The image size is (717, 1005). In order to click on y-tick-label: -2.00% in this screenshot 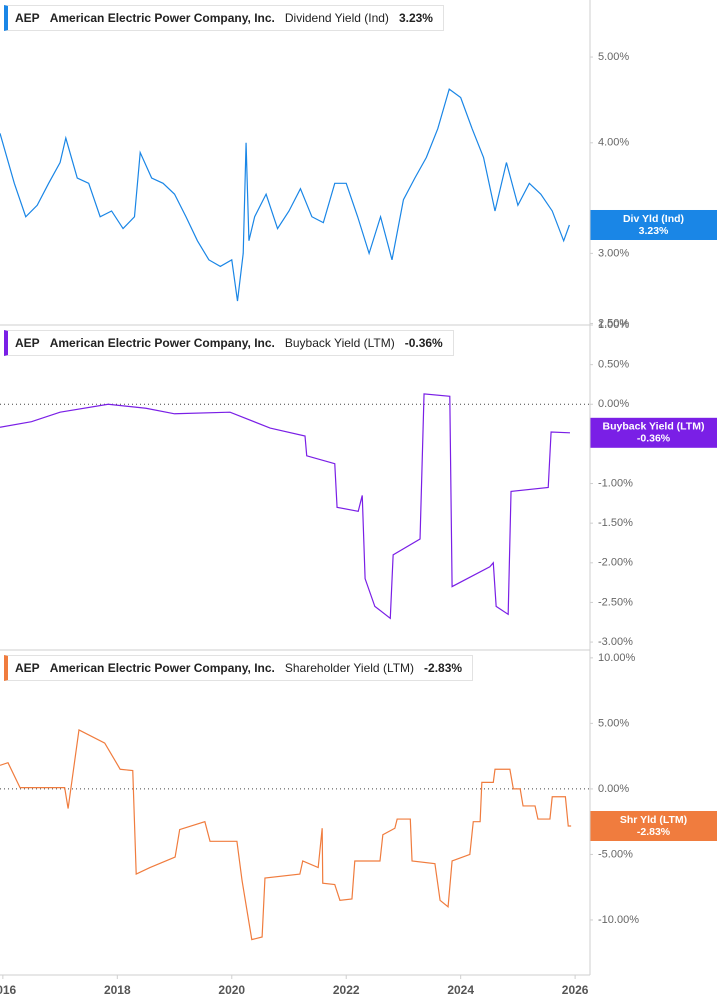, I will do `click(615, 563)`.